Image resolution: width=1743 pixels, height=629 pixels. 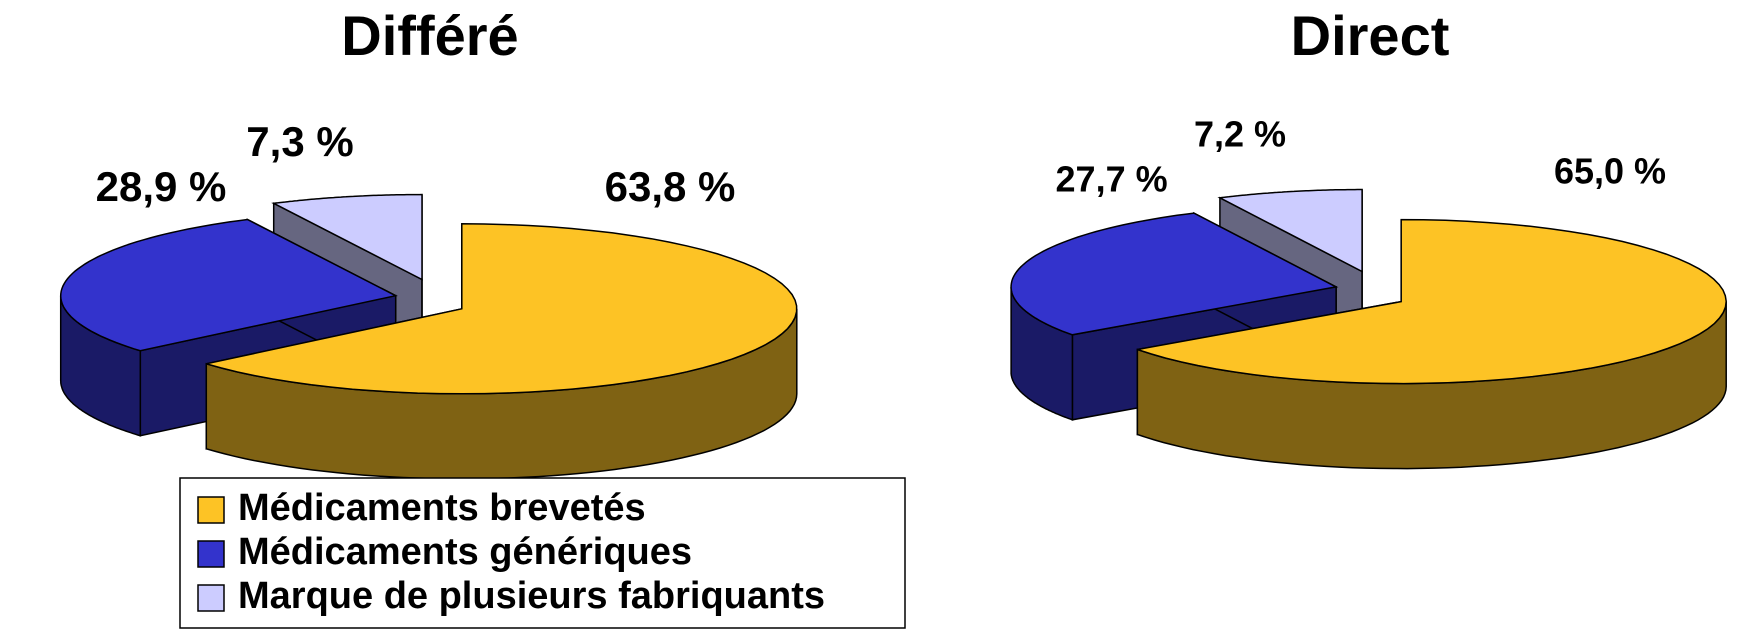 What do you see at coordinates (299, 141) in the screenshot?
I see `data-label: 7,3 %` at bounding box center [299, 141].